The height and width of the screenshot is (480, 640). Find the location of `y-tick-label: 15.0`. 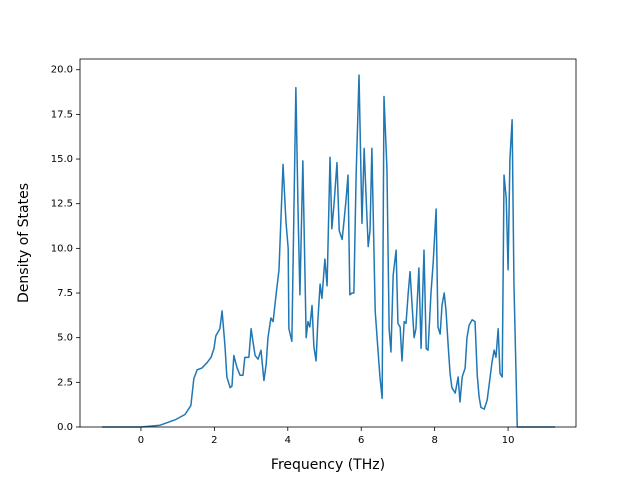

y-tick-label: 15.0 is located at coordinates (62, 159).